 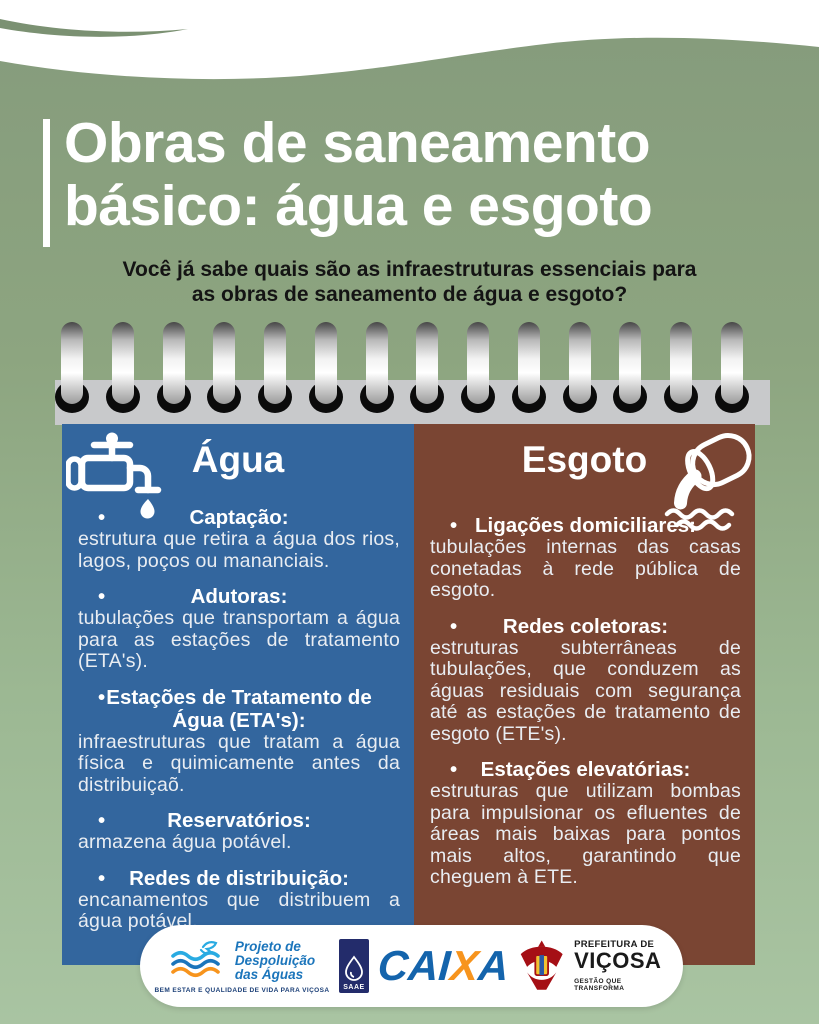 What do you see at coordinates (409, 294) in the screenshot?
I see `page-subtitle-line2: as obras de saneamento de água e esgoto?` at bounding box center [409, 294].